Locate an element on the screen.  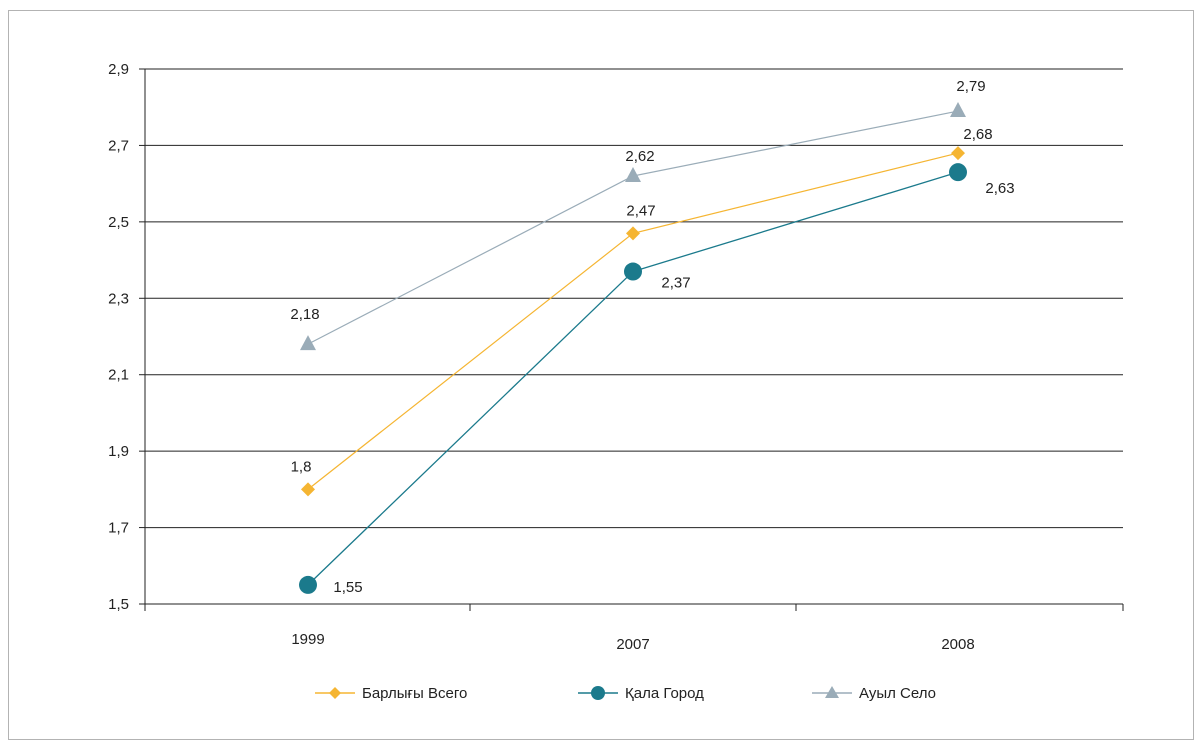
legend-label: Ауыл Село is located at coordinates (897, 693).